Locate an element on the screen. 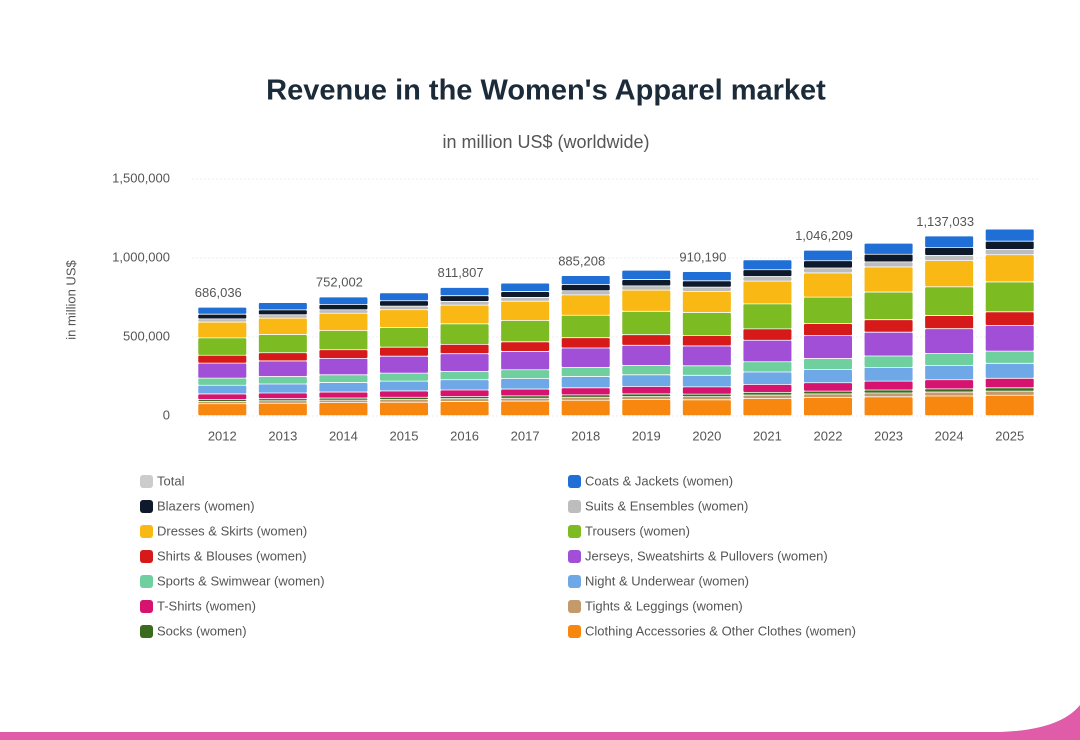 The width and height of the screenshot is (1080, 740). y-axis-label: in million US$ is located at coordinates (70, 299).